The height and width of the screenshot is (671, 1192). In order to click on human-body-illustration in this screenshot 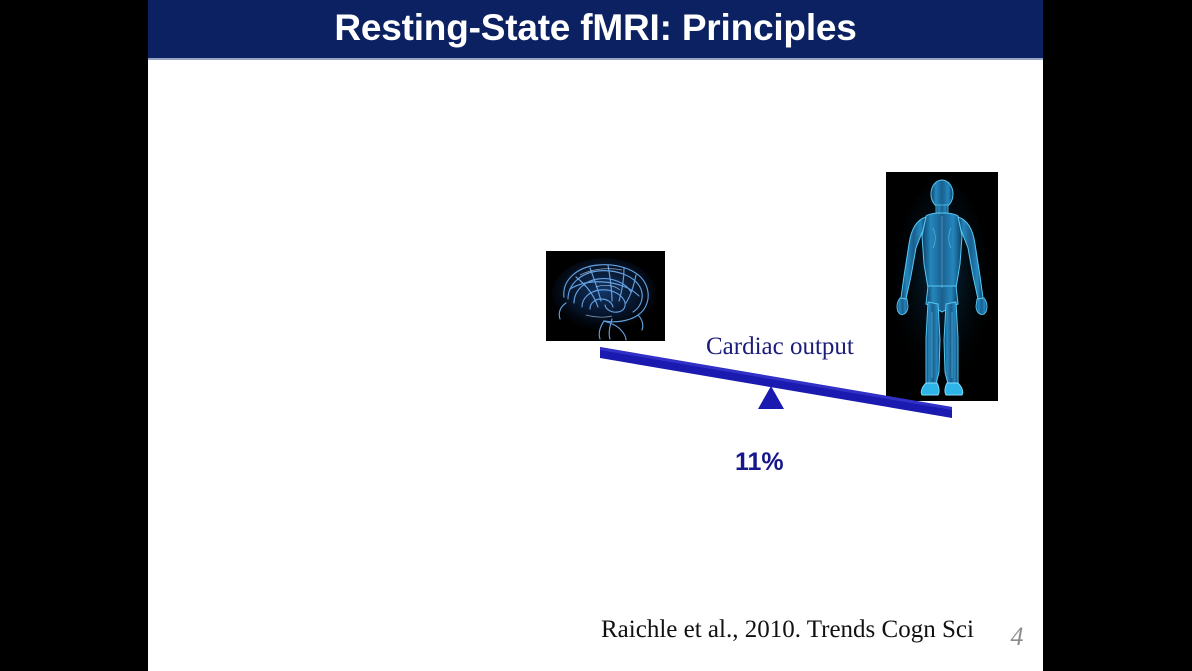, I will do `click(942, 286)`.